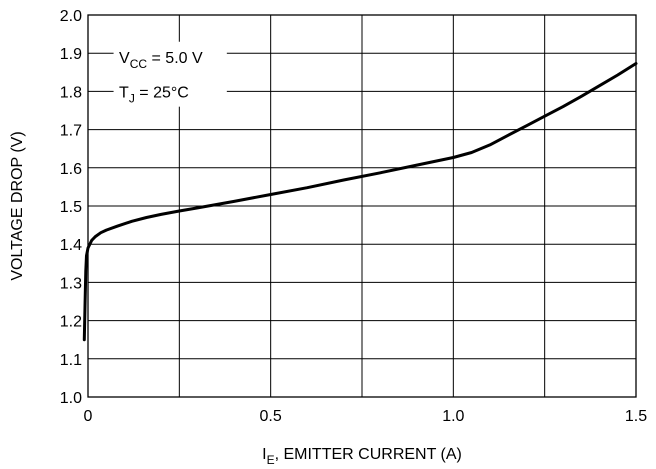  Describe the element at coordinates (71, 92) in the screenshot. I see `y-tick-label: 1.8` at that location.